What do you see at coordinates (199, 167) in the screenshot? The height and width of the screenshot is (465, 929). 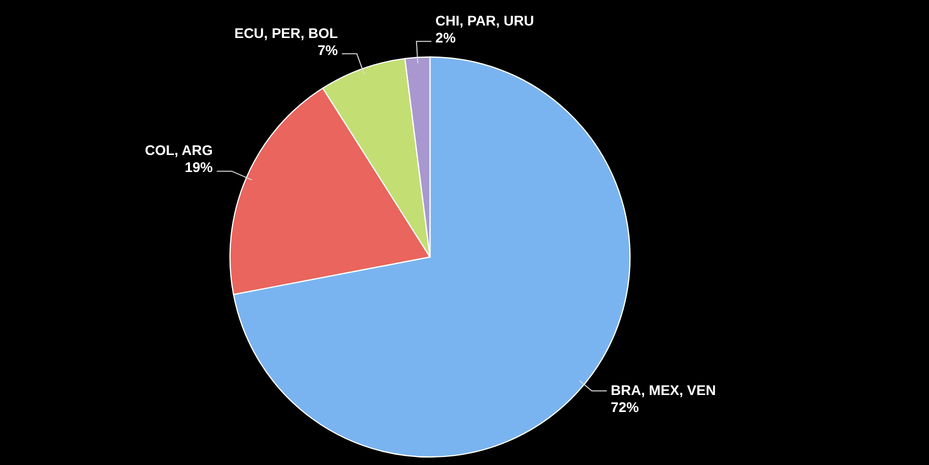 I see `data-label: 19%` at bounding box center [199, 167].